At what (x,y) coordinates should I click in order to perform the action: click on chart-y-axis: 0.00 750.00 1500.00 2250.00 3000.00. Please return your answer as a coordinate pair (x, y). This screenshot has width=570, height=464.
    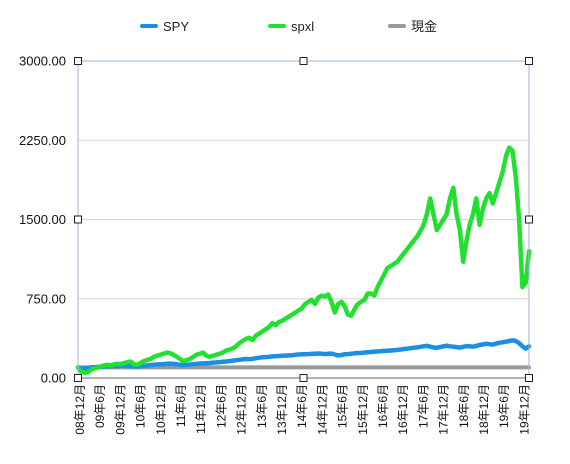
    Looking at the image, I should click on (42, 220).